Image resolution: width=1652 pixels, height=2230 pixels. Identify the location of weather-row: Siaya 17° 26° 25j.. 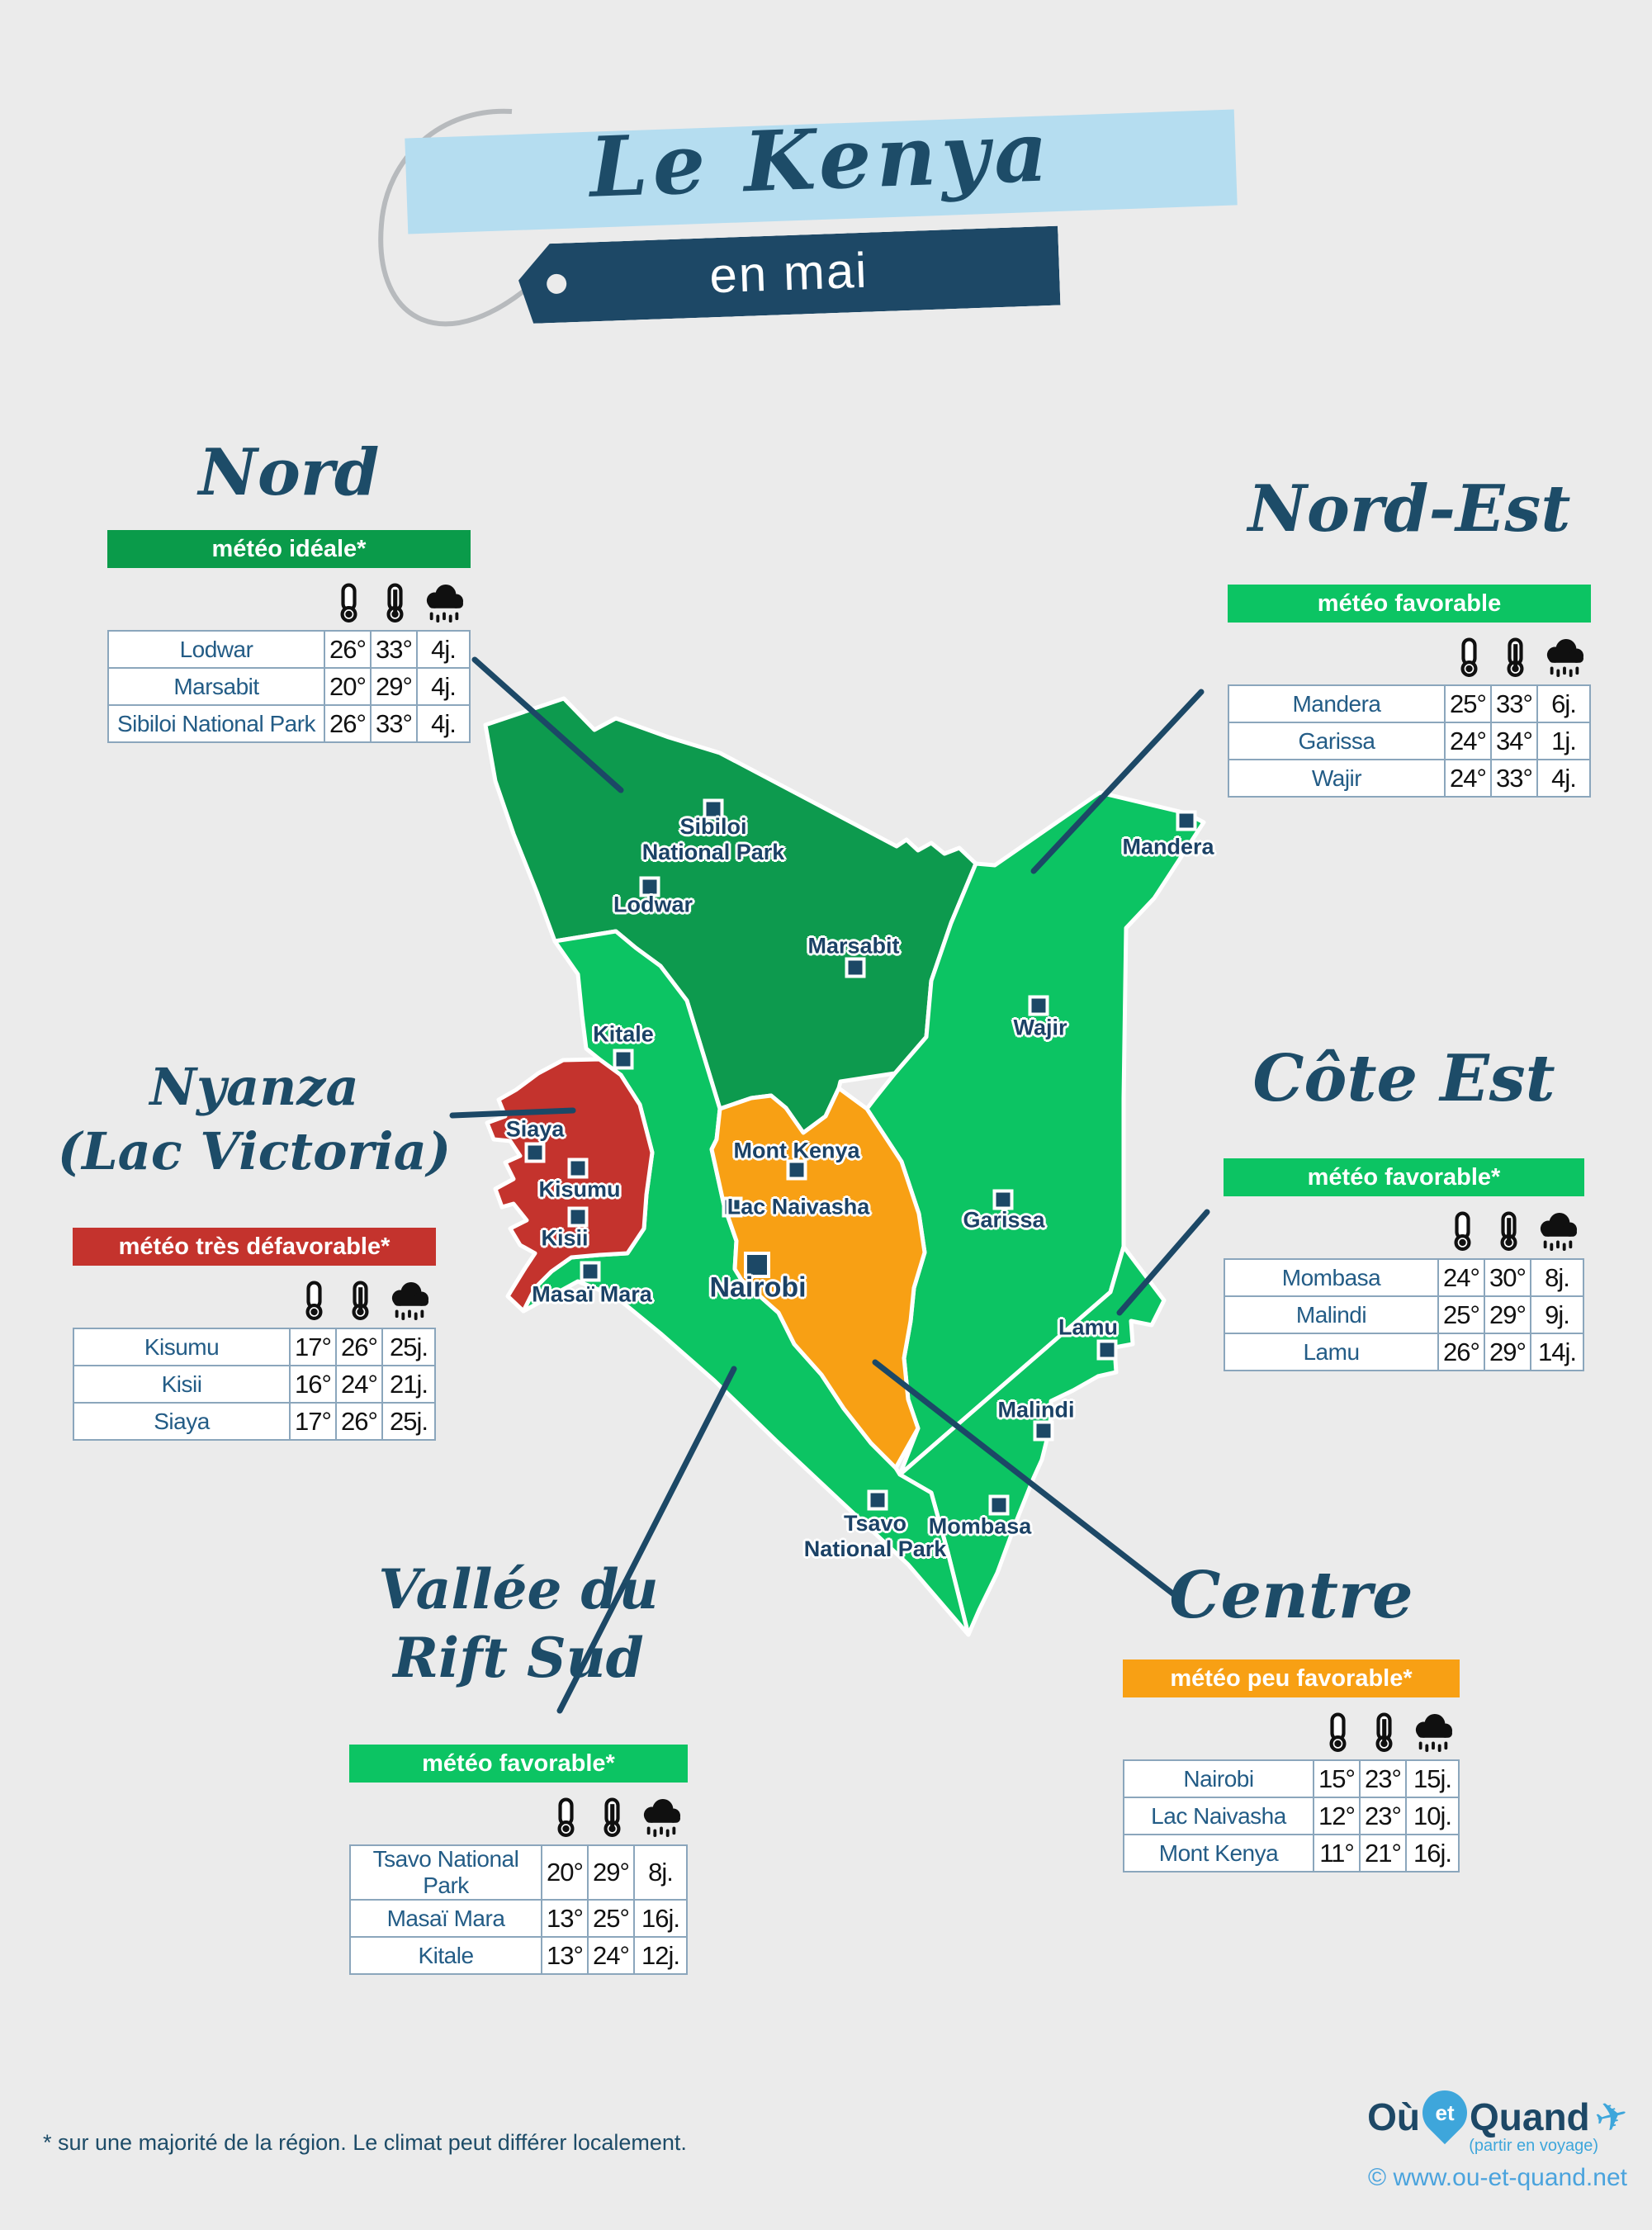
(255, 1422).